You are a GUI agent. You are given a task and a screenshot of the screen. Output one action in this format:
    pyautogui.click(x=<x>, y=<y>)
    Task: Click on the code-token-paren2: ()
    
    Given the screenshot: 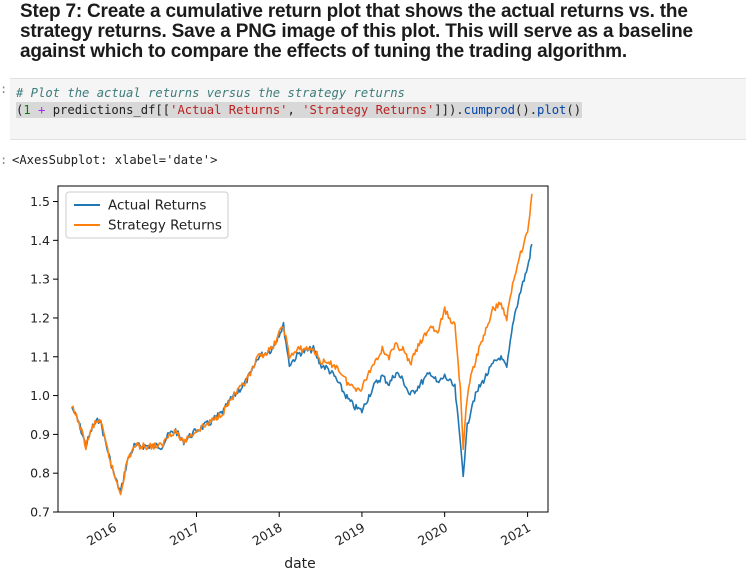 What is the action you would take?
    pyautogui.click(x=574, y=110)
    